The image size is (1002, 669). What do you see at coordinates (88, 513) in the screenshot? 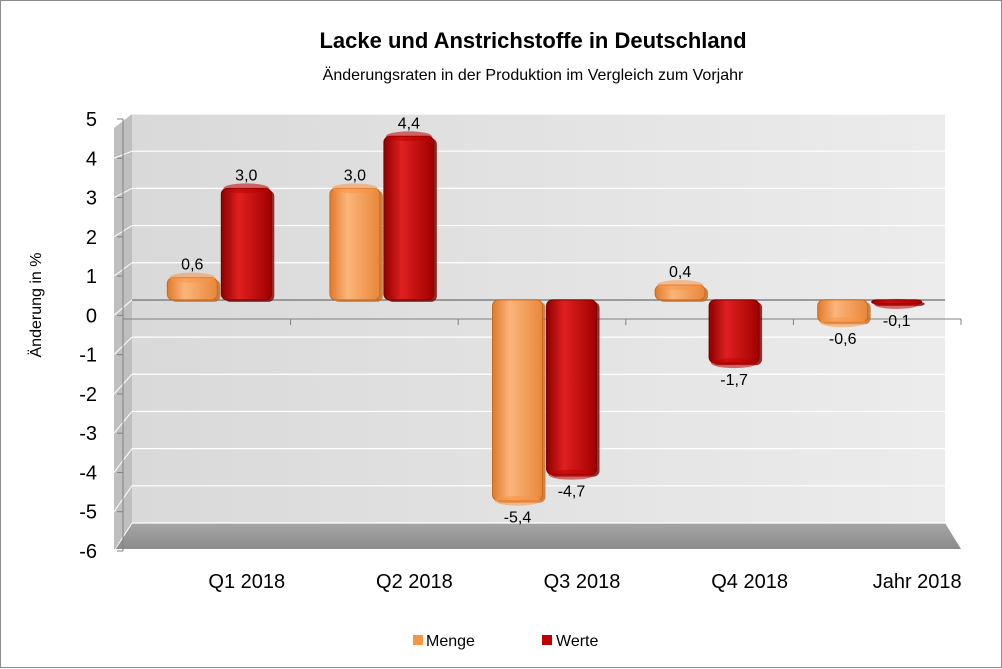
I see `y-tick-label: -5` at bounding box center [88, 513].